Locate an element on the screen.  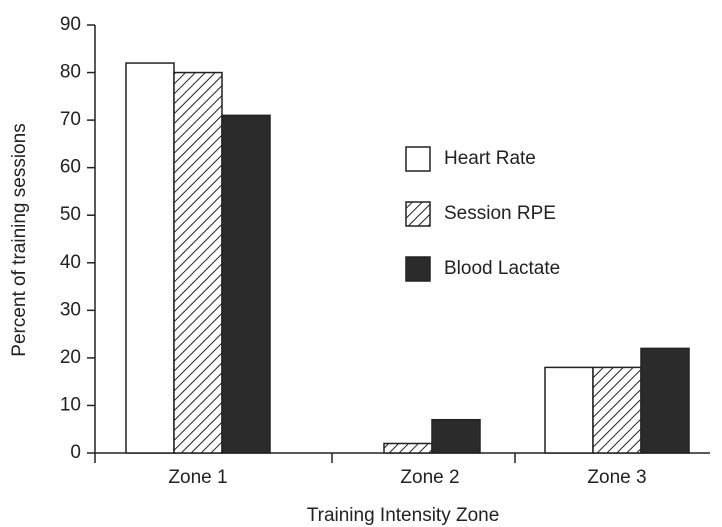
x-tick-label: Zone 3 is located at coordinates (616, 477).